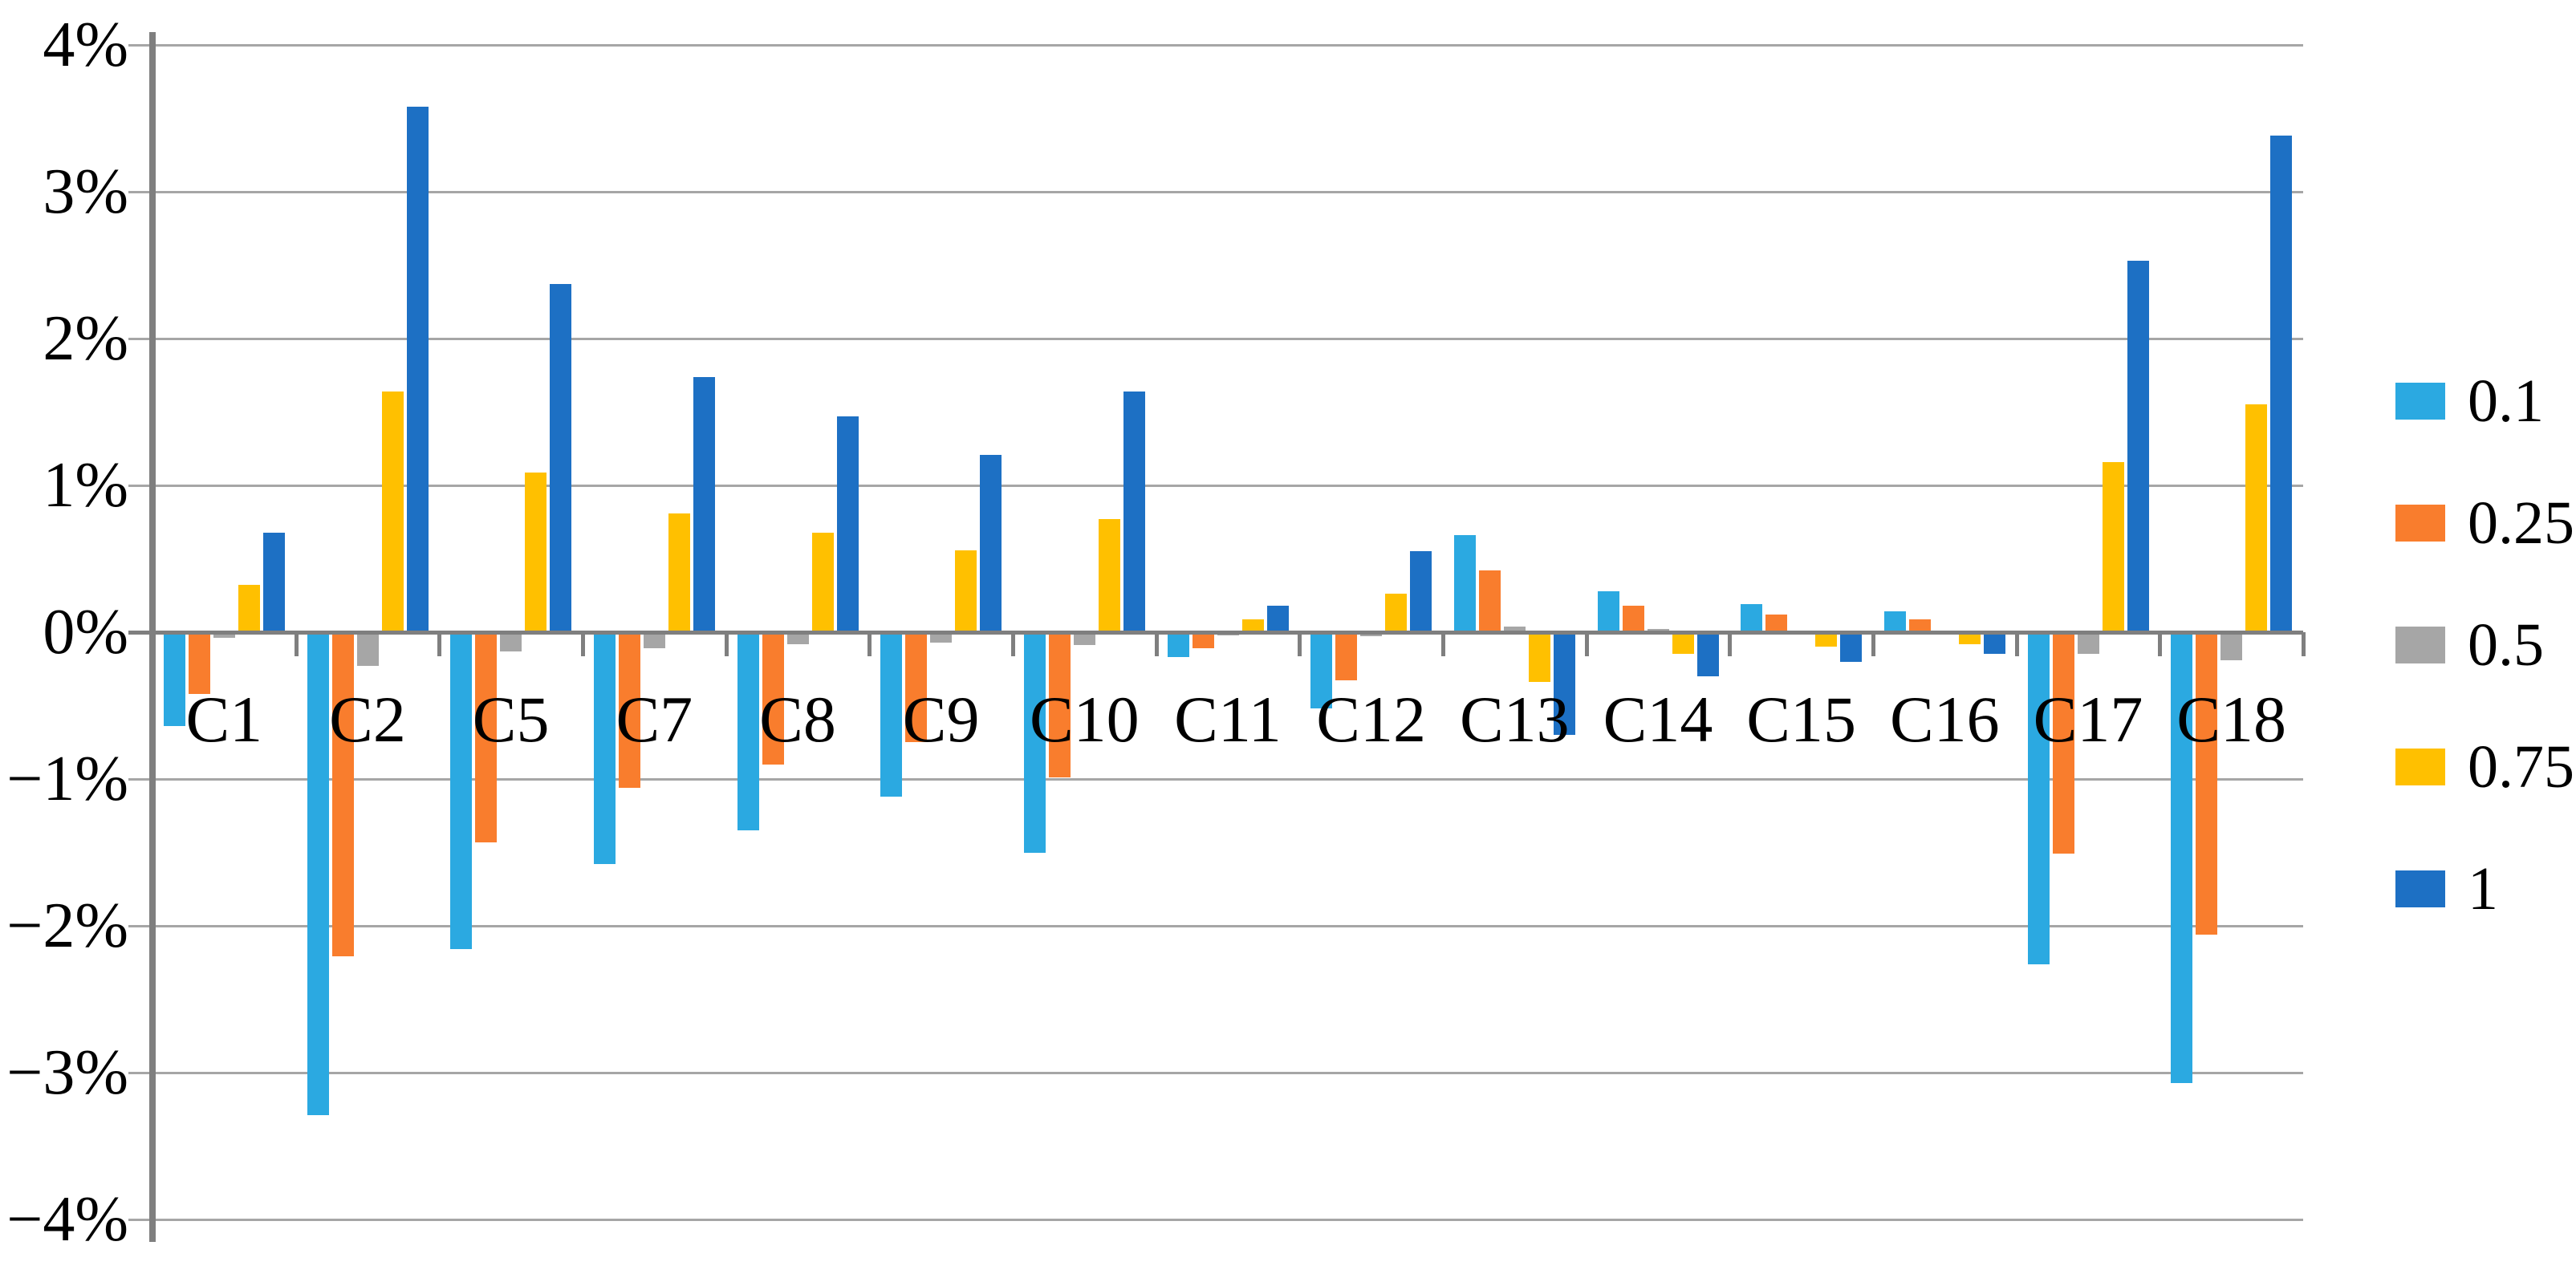  What do you see at coordinates (1215, 1073) in the screenshot?
I see `gridline-−3%` at bounding box center [1215, 1073].